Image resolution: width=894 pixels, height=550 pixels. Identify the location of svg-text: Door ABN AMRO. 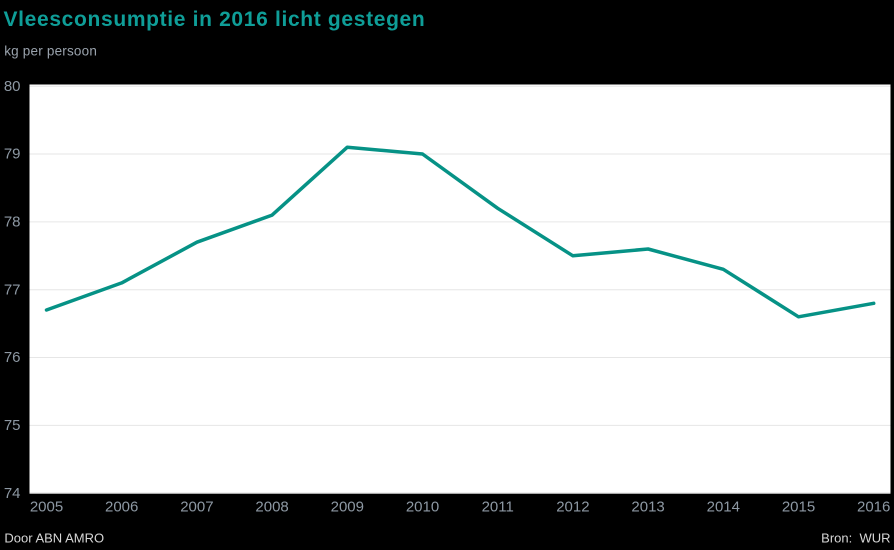
(54, 538).